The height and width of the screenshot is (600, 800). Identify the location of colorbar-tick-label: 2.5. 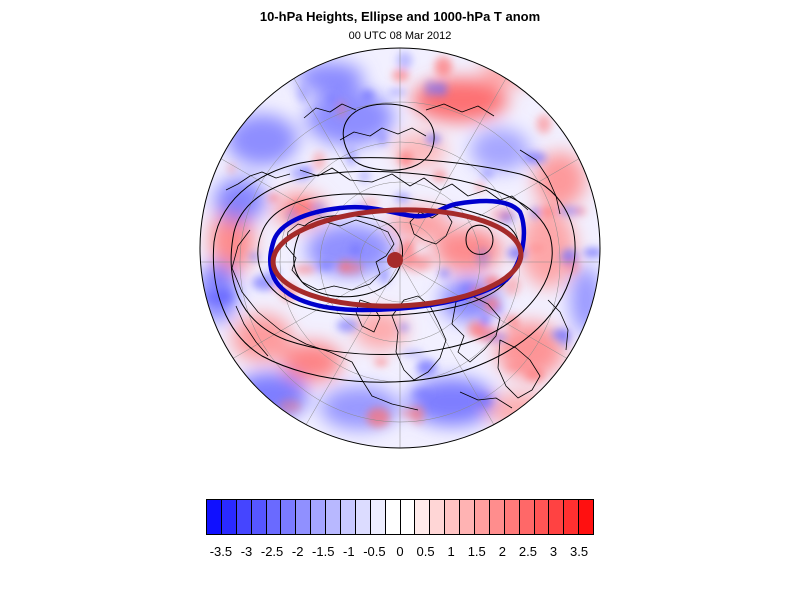
(527, 551).